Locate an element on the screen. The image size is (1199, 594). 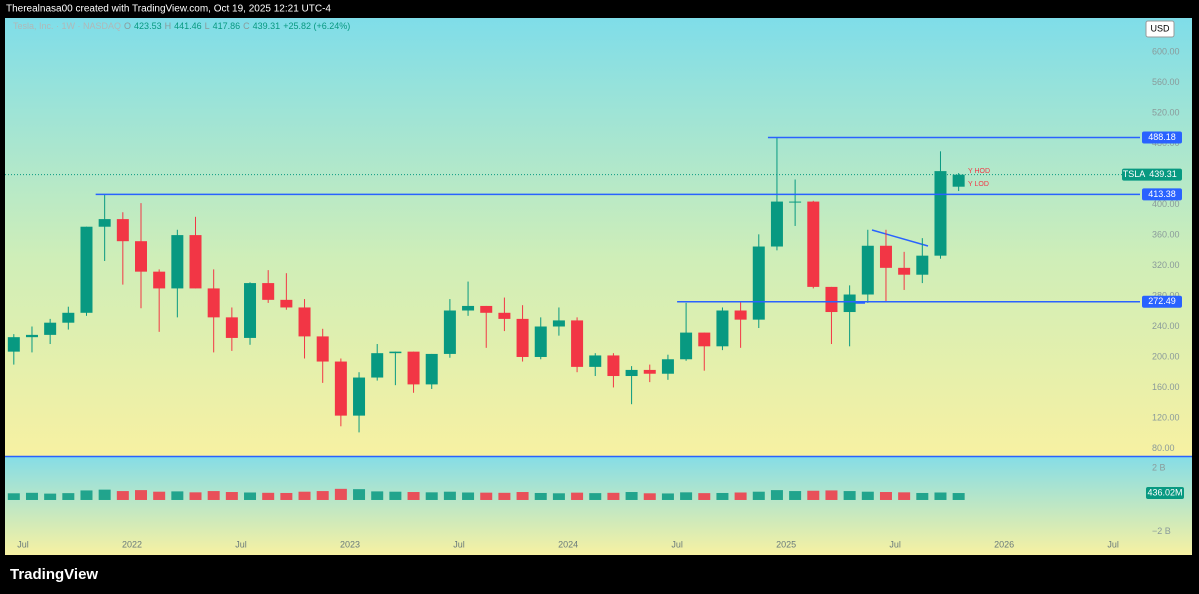
level-label-box is located at coordinates (1162, 194).